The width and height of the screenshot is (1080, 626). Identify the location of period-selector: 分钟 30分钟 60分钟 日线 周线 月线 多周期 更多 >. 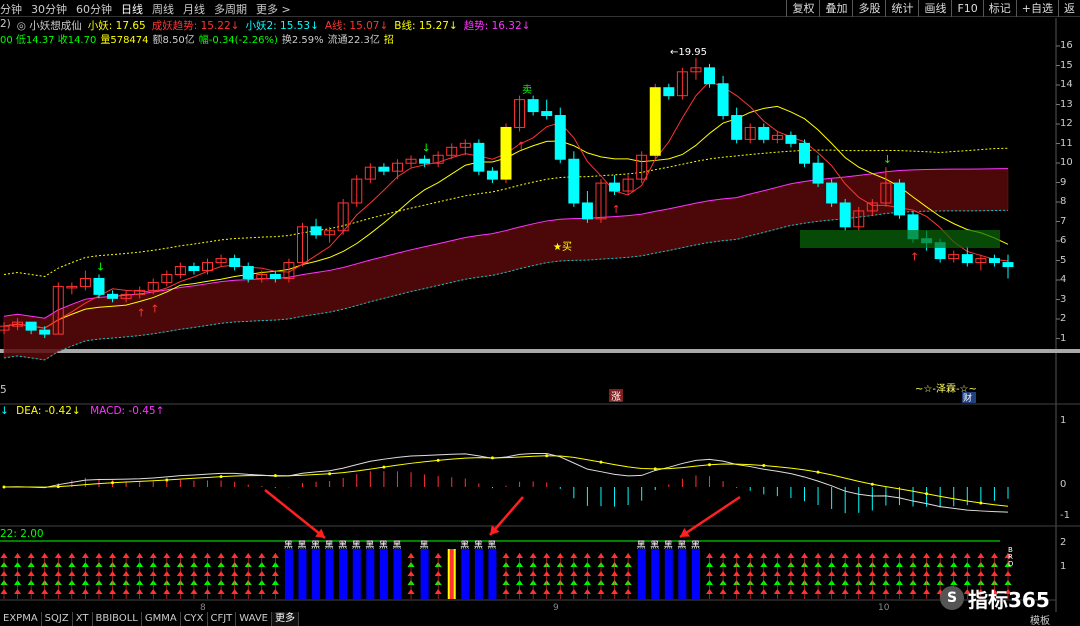
(150, 8).